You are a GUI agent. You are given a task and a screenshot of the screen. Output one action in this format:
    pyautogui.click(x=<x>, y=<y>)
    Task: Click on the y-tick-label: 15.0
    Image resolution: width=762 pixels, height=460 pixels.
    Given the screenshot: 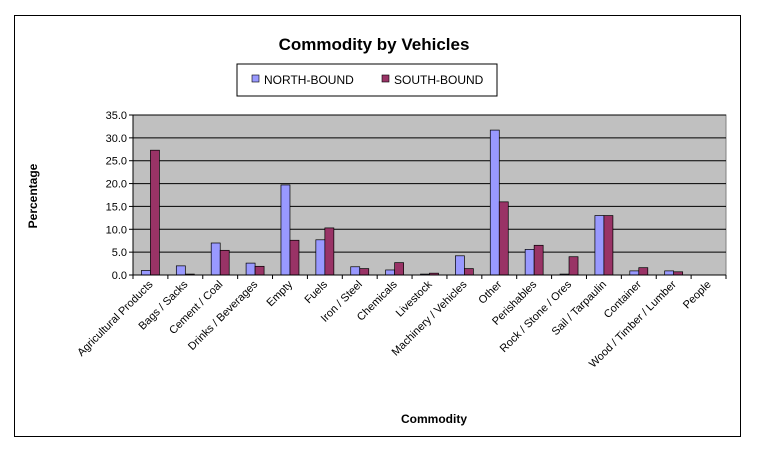 What is the action you would take?
    pyautogui.click(x=116, y=207)
    